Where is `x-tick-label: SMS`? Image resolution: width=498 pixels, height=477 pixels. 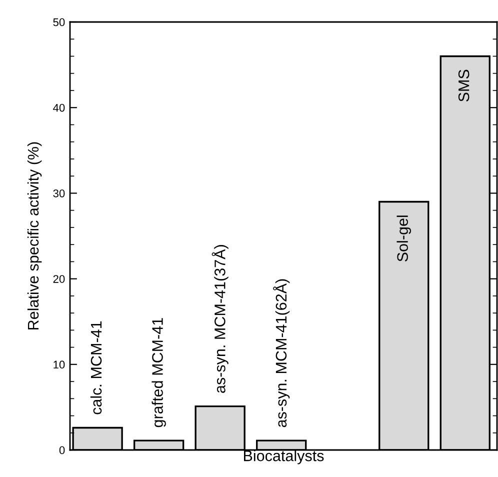
x-tick-label: SMS is located at coordinates (464, 86).